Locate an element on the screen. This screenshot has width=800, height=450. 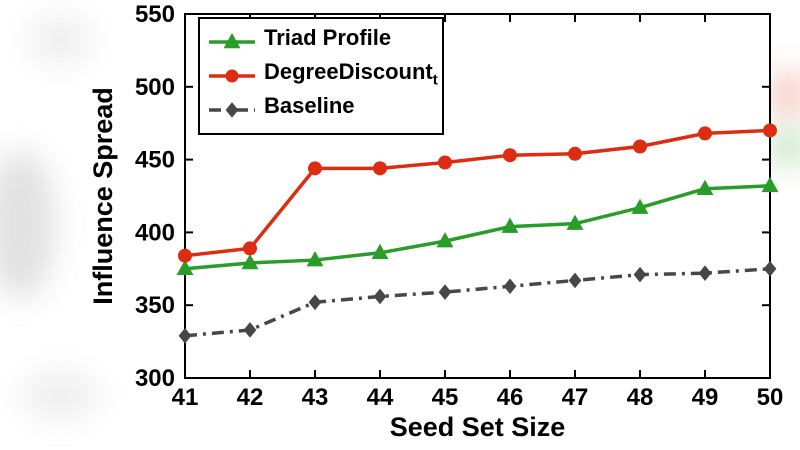
x-tick-label: 45 is located at coordinates (445, 397).